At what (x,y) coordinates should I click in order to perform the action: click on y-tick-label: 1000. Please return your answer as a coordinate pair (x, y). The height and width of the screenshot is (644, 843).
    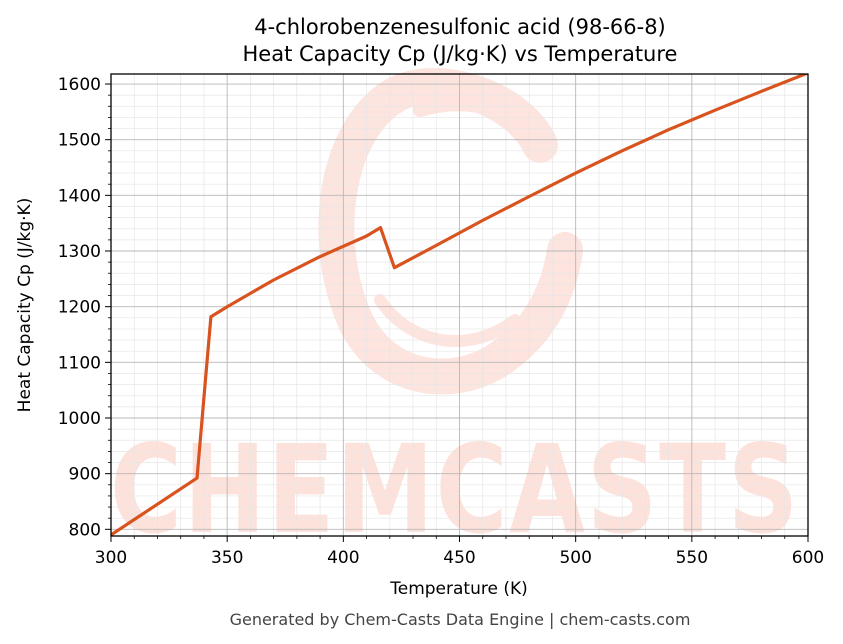
    Looking at the image, I should click on (79, 419).